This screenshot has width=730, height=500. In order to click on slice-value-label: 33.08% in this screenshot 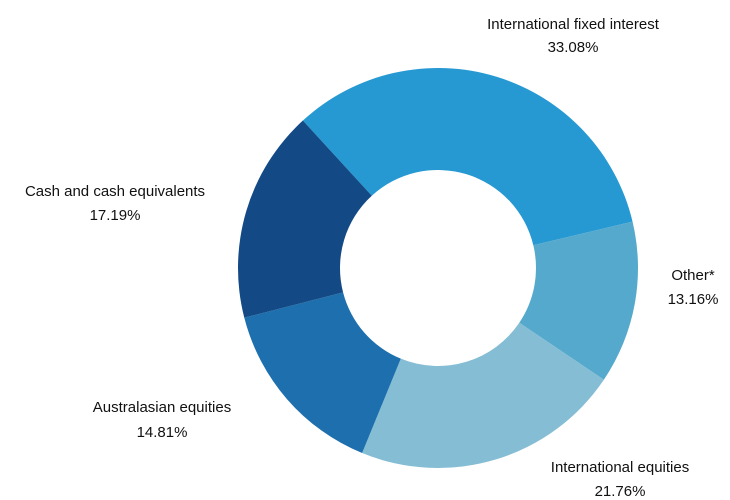, I will do `click(573, 47)`.